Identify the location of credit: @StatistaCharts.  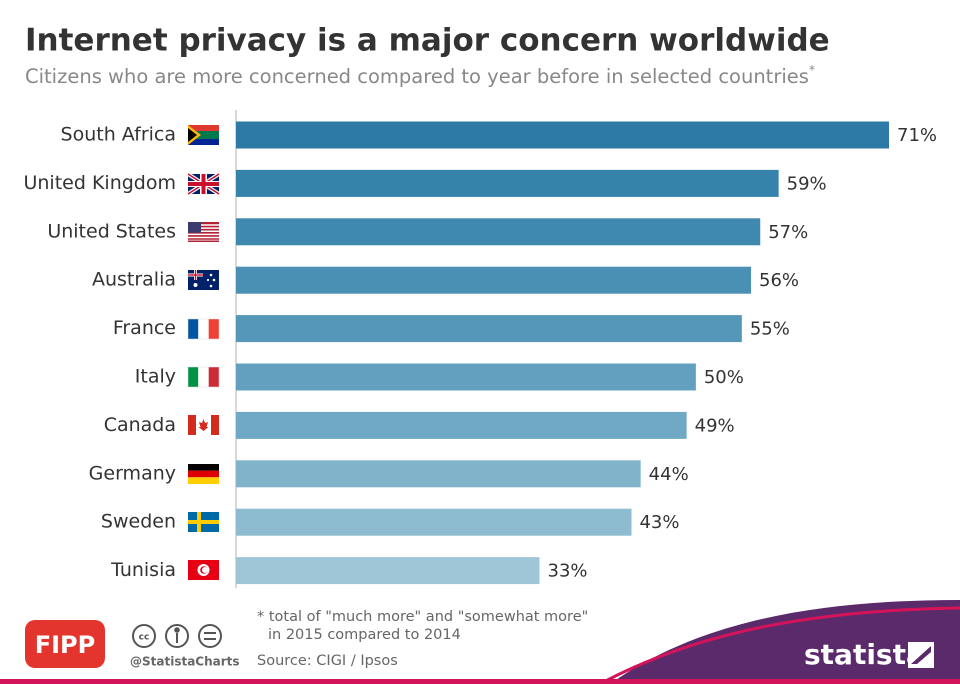
(185, 662).